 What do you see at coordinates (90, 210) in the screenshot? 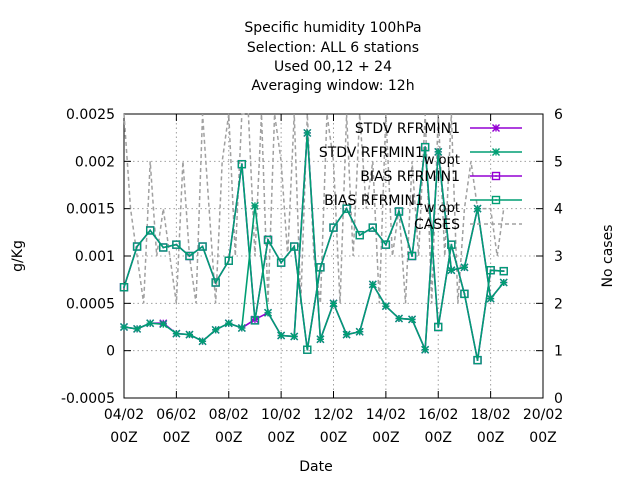
I see `y-tick-label: 0.0015` at bounding box center [90, 210].